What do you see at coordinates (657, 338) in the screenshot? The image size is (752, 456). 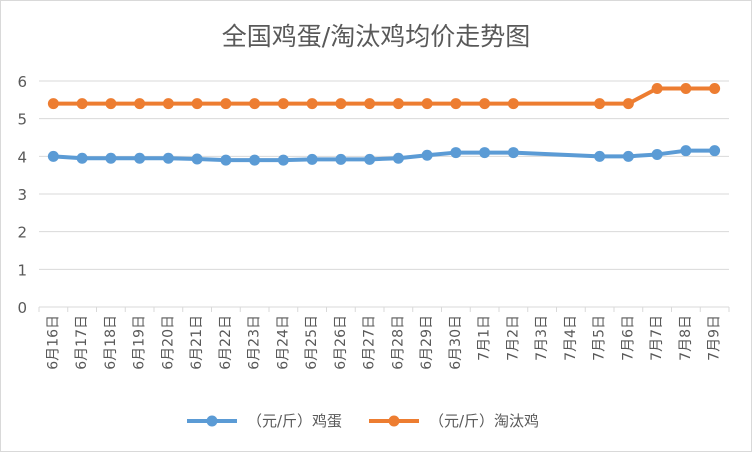 I see `x-tick-label: 7月7日` at bounding box center [657, 338].